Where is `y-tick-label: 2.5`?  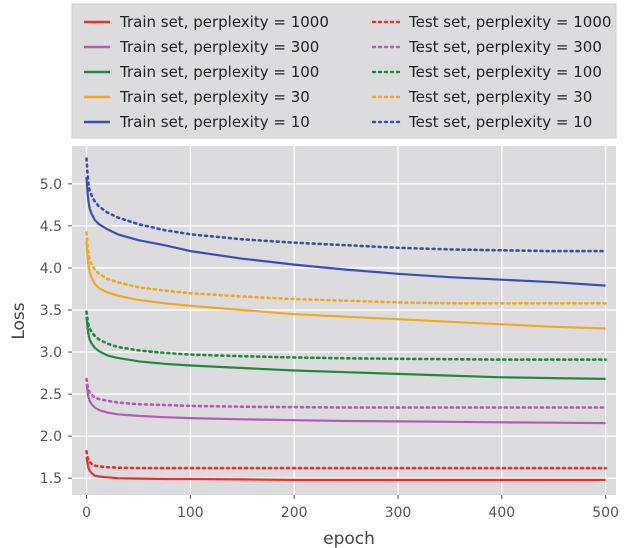
y-tick-label: 2.5 is located at coordinates (51, 395).